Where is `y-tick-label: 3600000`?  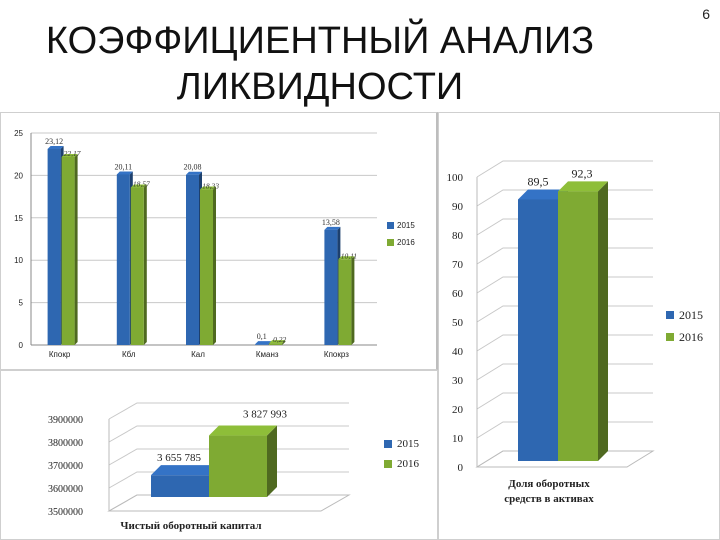 y-tick-label: 3600000 is located at coordinates (65, 489).